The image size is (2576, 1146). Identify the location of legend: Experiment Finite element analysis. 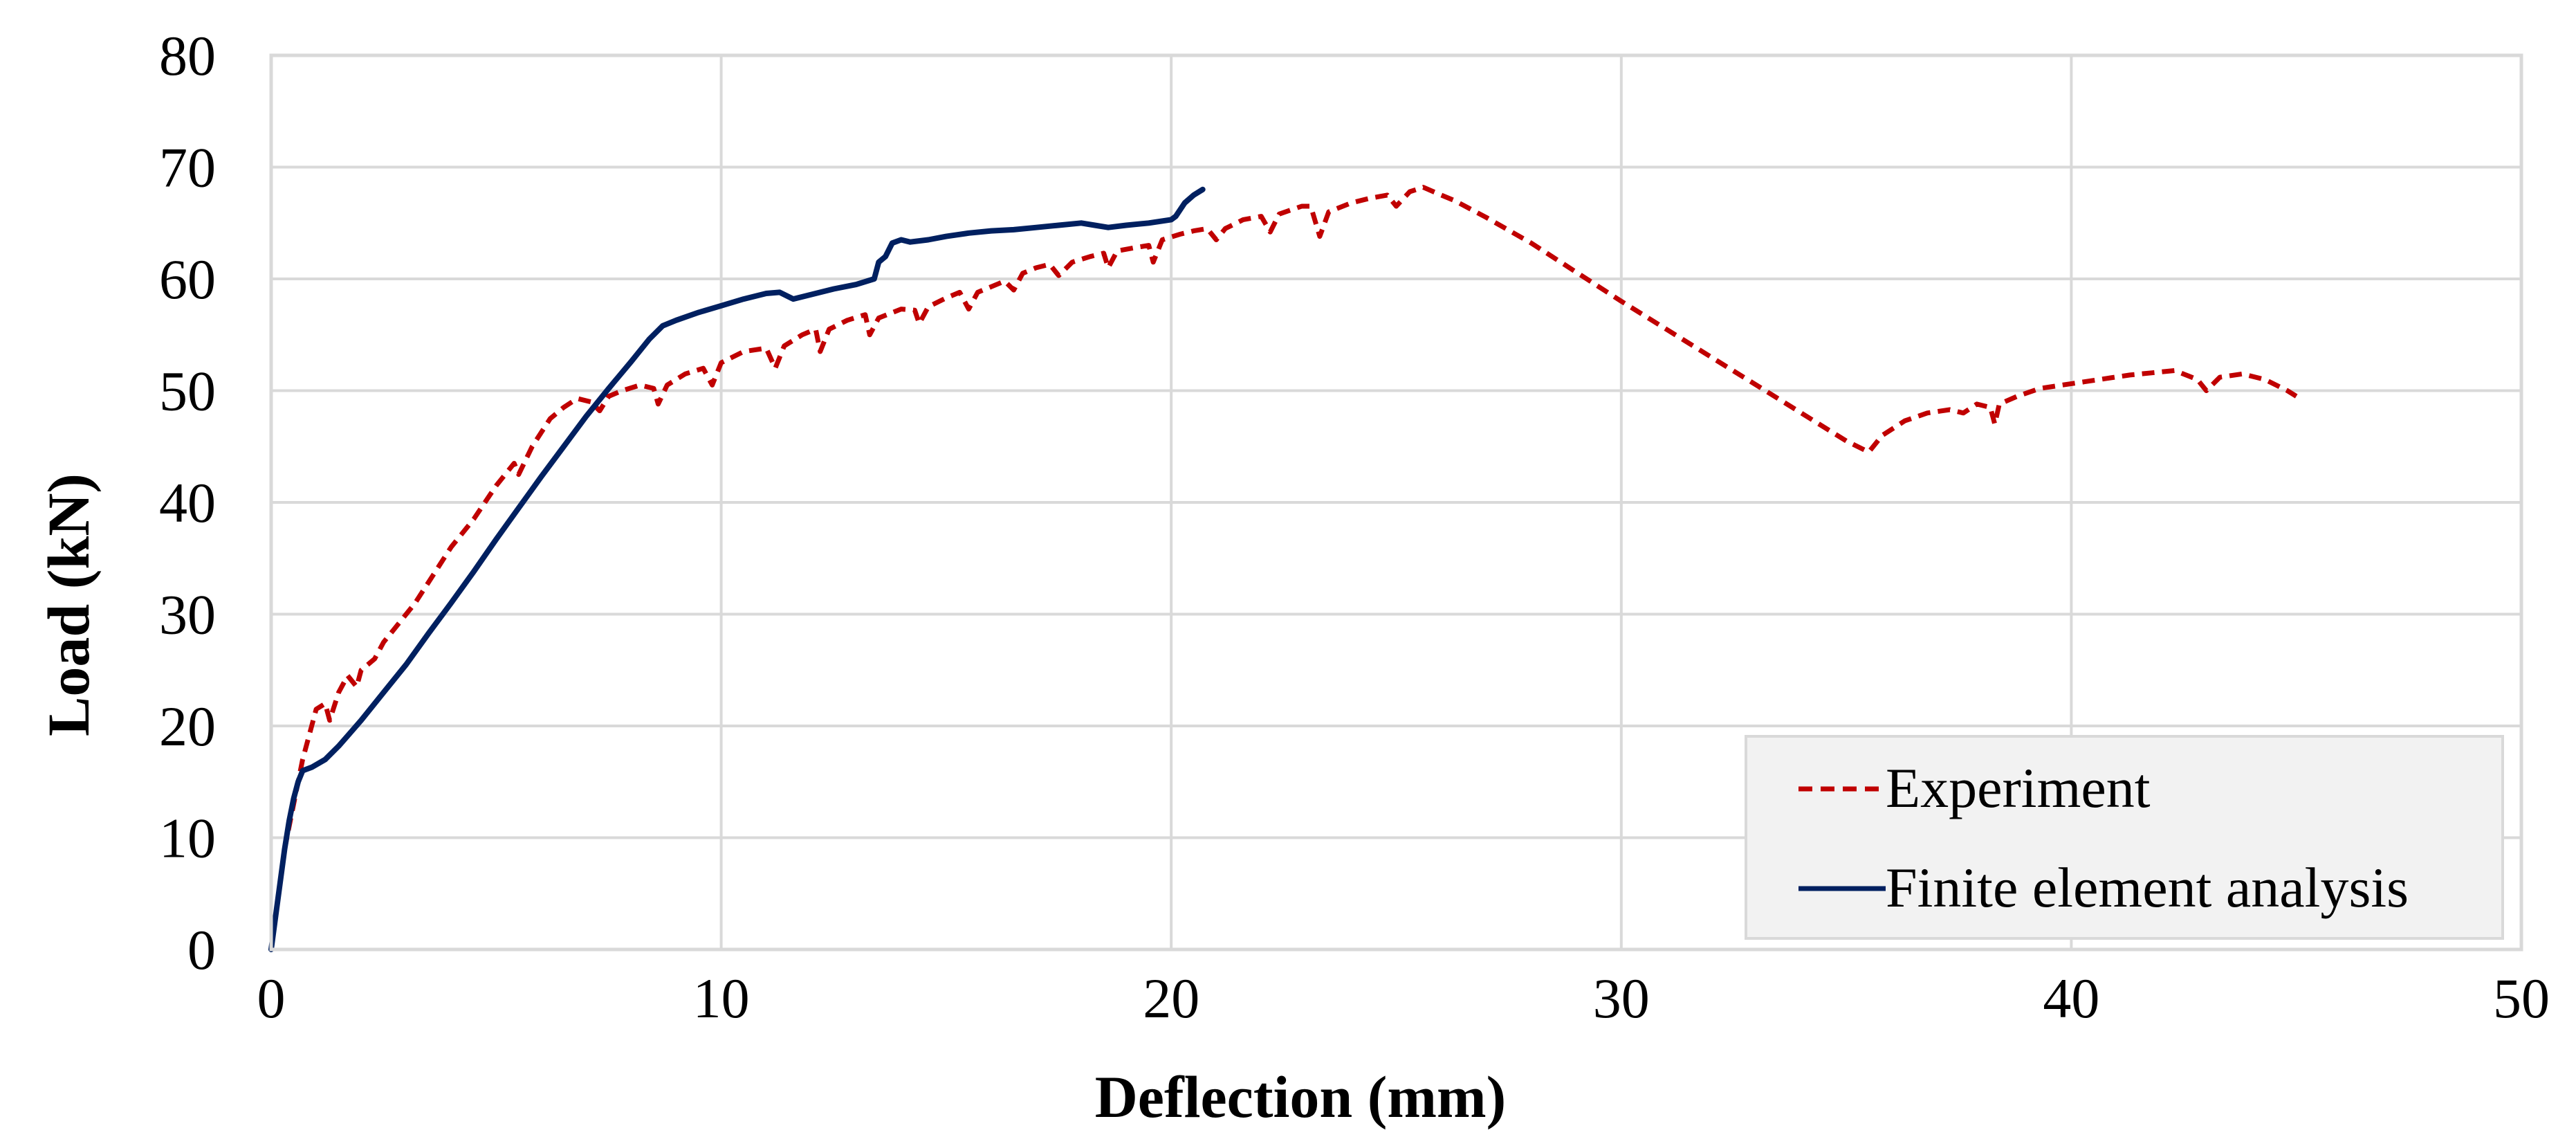
(2124, 837).